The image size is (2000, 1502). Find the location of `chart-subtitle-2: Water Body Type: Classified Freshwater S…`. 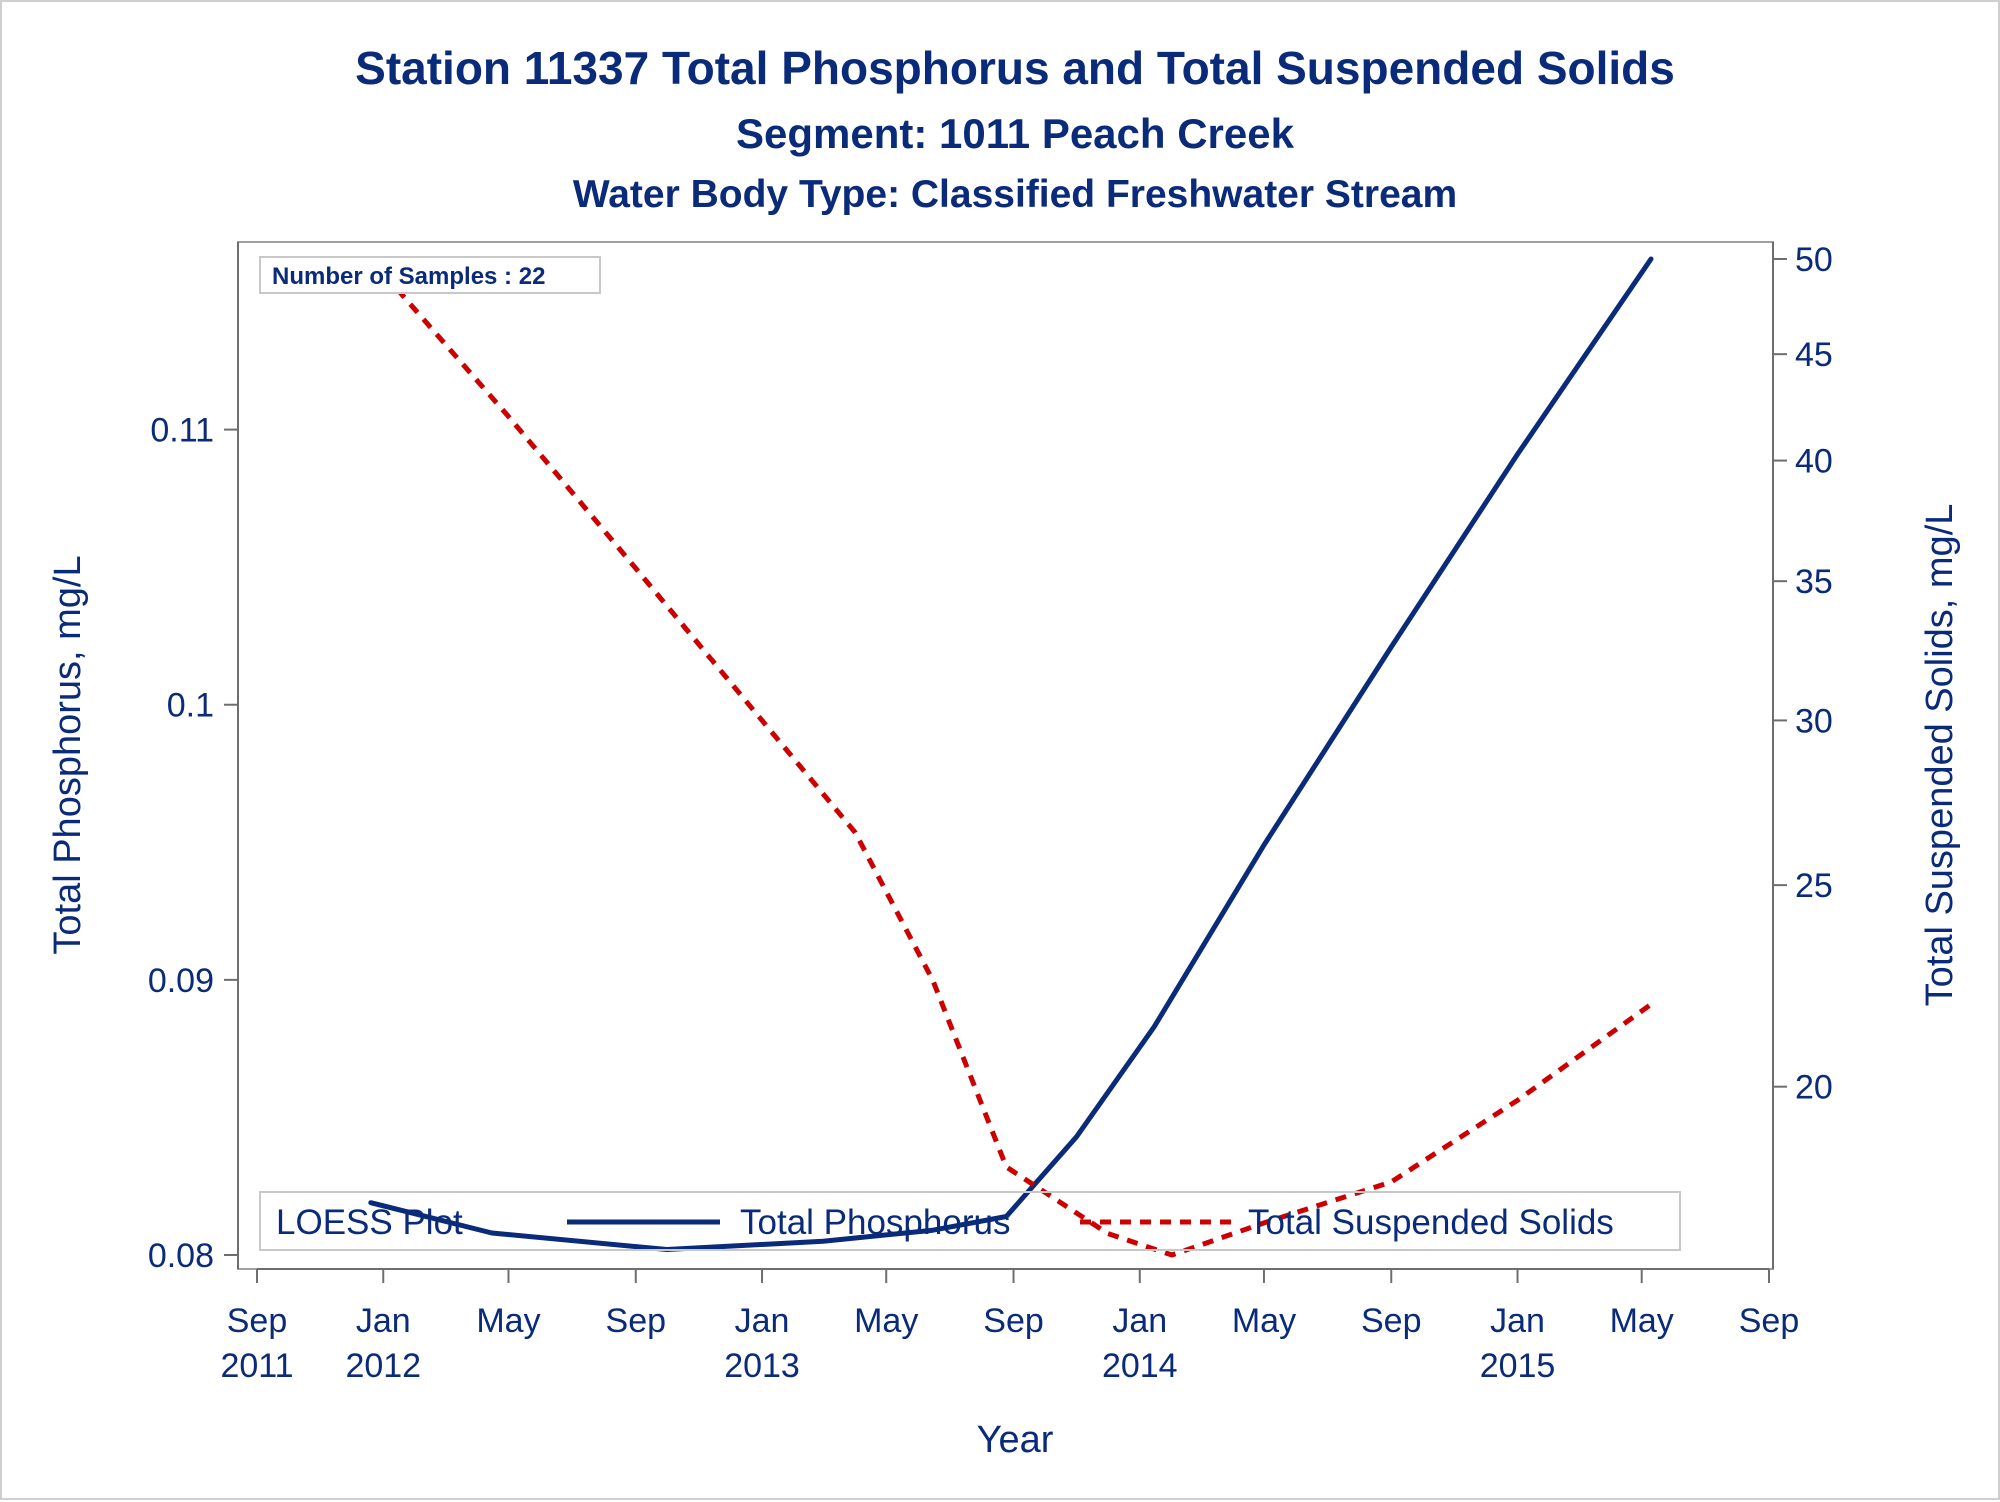

chart-subtitle-2: Water Body Type: Classified Freshwater S… is located at coordinates (1015, 194).